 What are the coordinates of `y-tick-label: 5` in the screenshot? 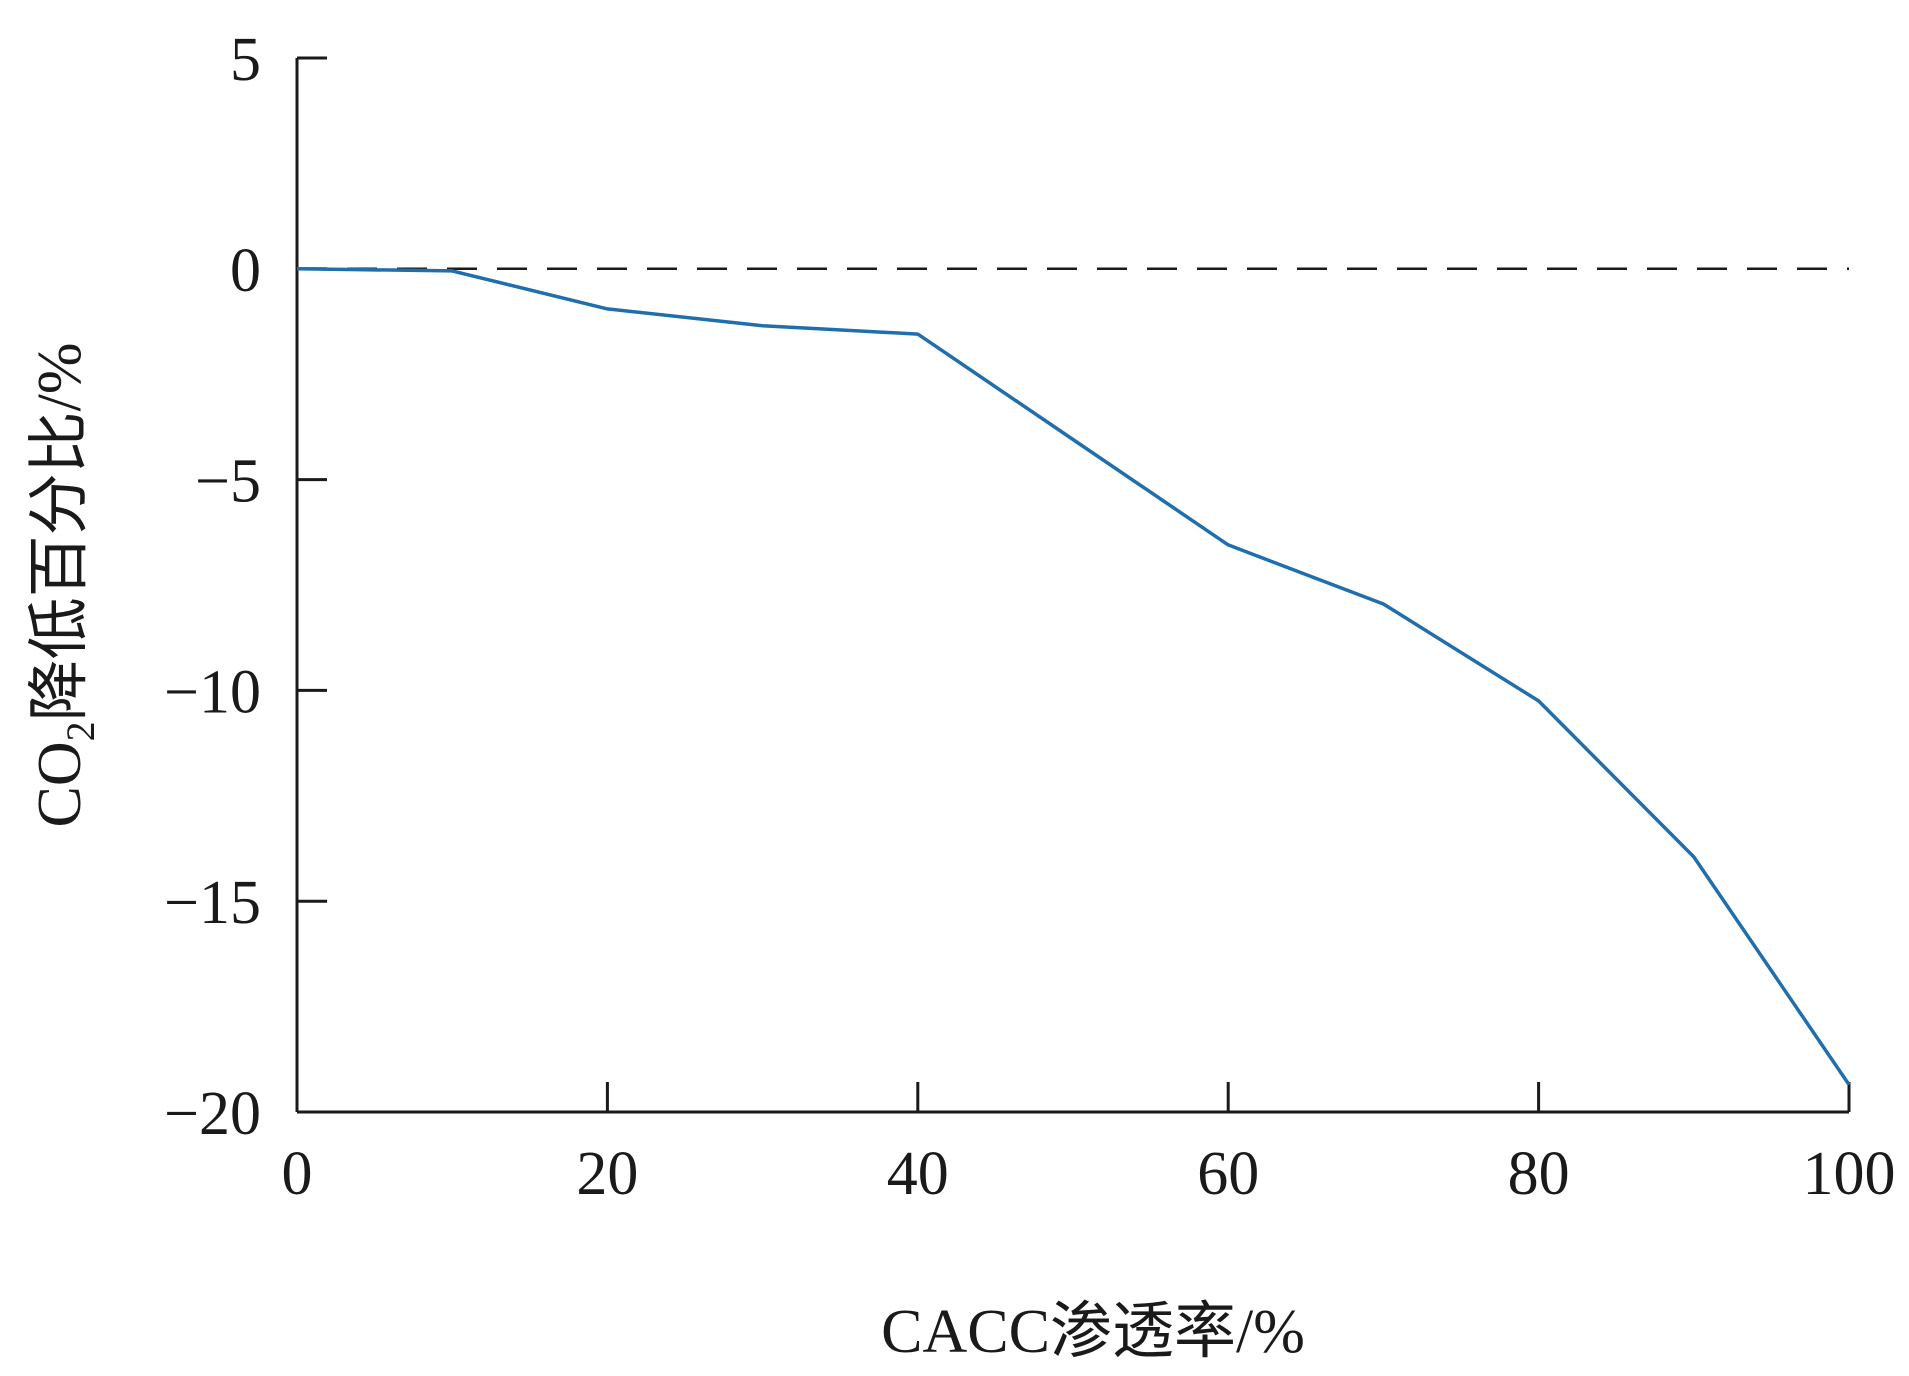 It's located at (245, 60).